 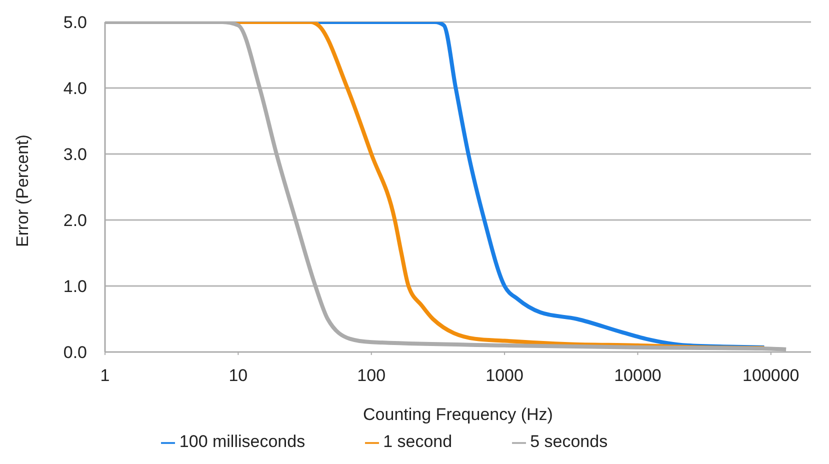 What do you see at coordinates (75, 286) in the screenshot?
I see `y-tick-label: 1.0` at bounding box center [75, 286].